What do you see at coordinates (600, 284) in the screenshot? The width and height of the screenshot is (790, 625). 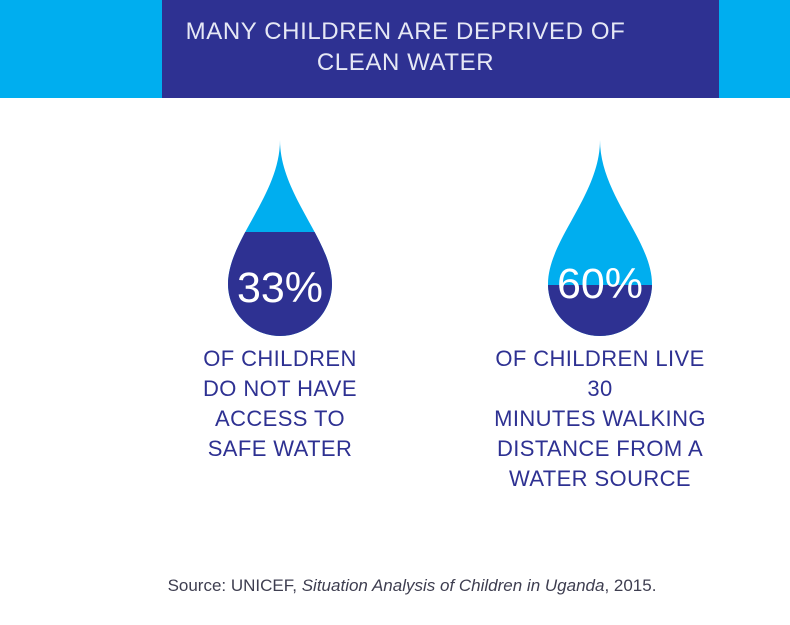 I see `percent-label: 60%` at bounding box center [600, 284].